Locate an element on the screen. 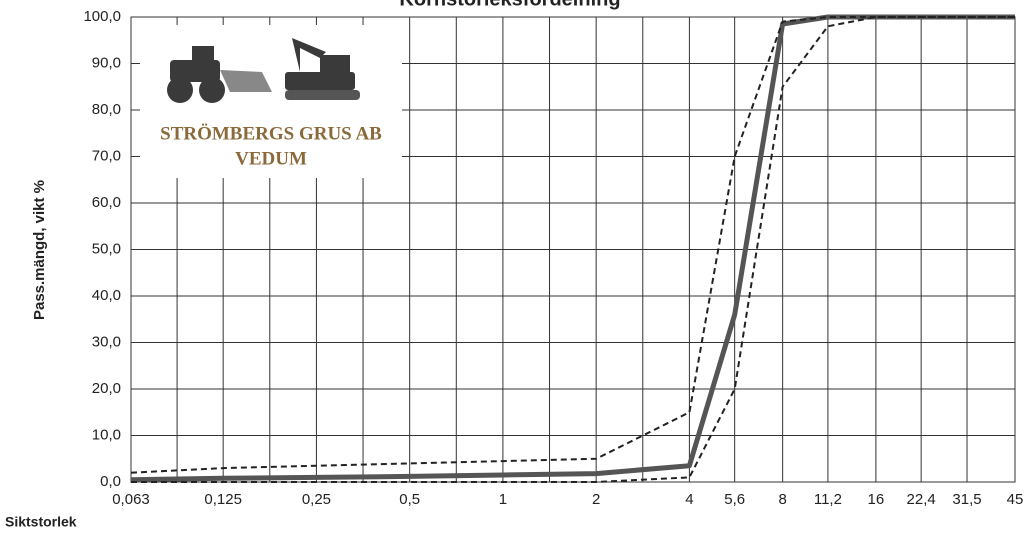 Image resolution: width=1035 pixels, height=537 pixels. y-axis-label: Pass.mängd, vikt % is located at coordinates (39, 250).